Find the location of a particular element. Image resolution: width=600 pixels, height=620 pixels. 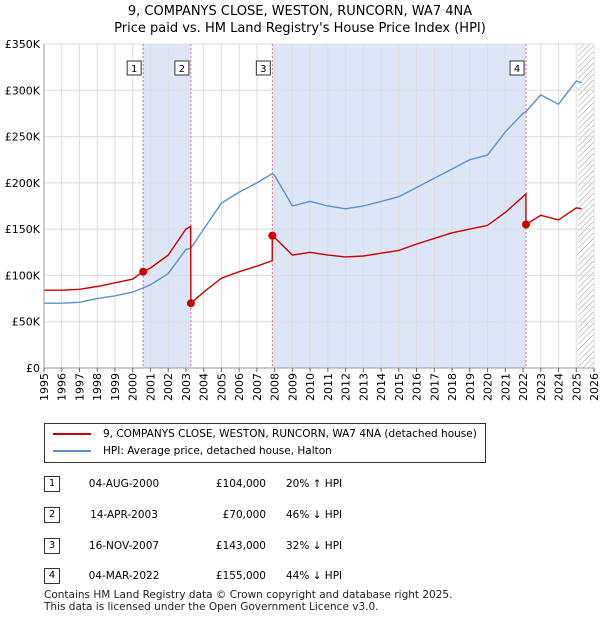

x-tick-label: 2010 is located at coordinates (310, 387).